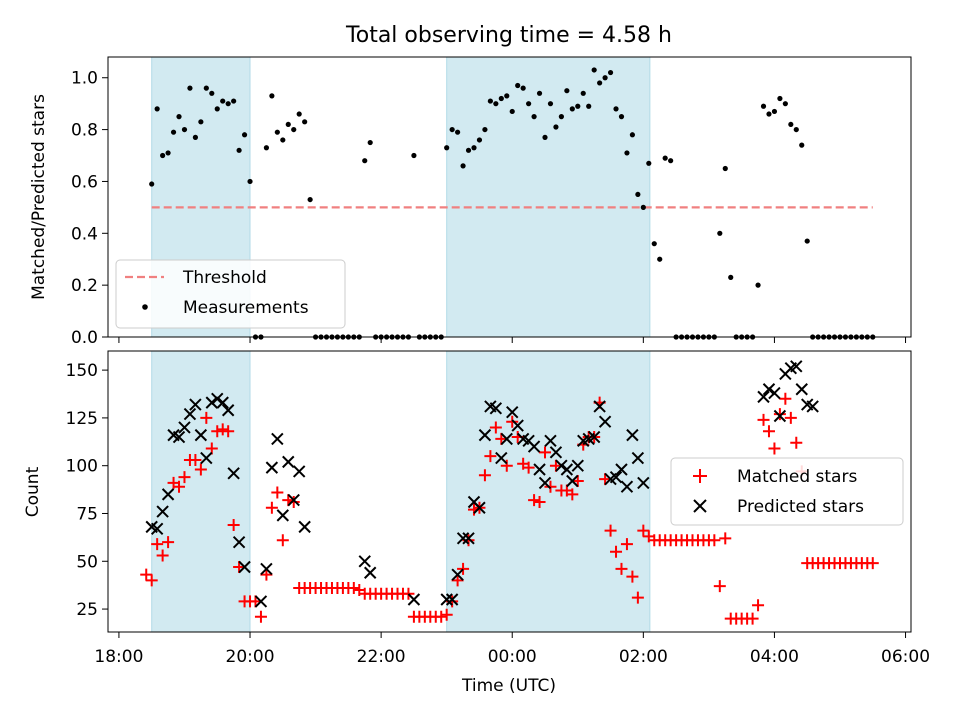  I want to click on top-legend-box, so click(230, 294).